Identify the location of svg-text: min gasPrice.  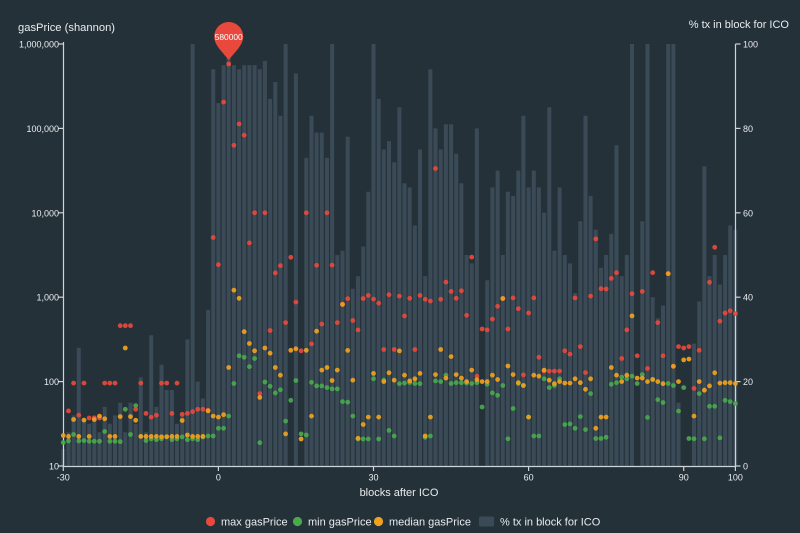
(340, 522).